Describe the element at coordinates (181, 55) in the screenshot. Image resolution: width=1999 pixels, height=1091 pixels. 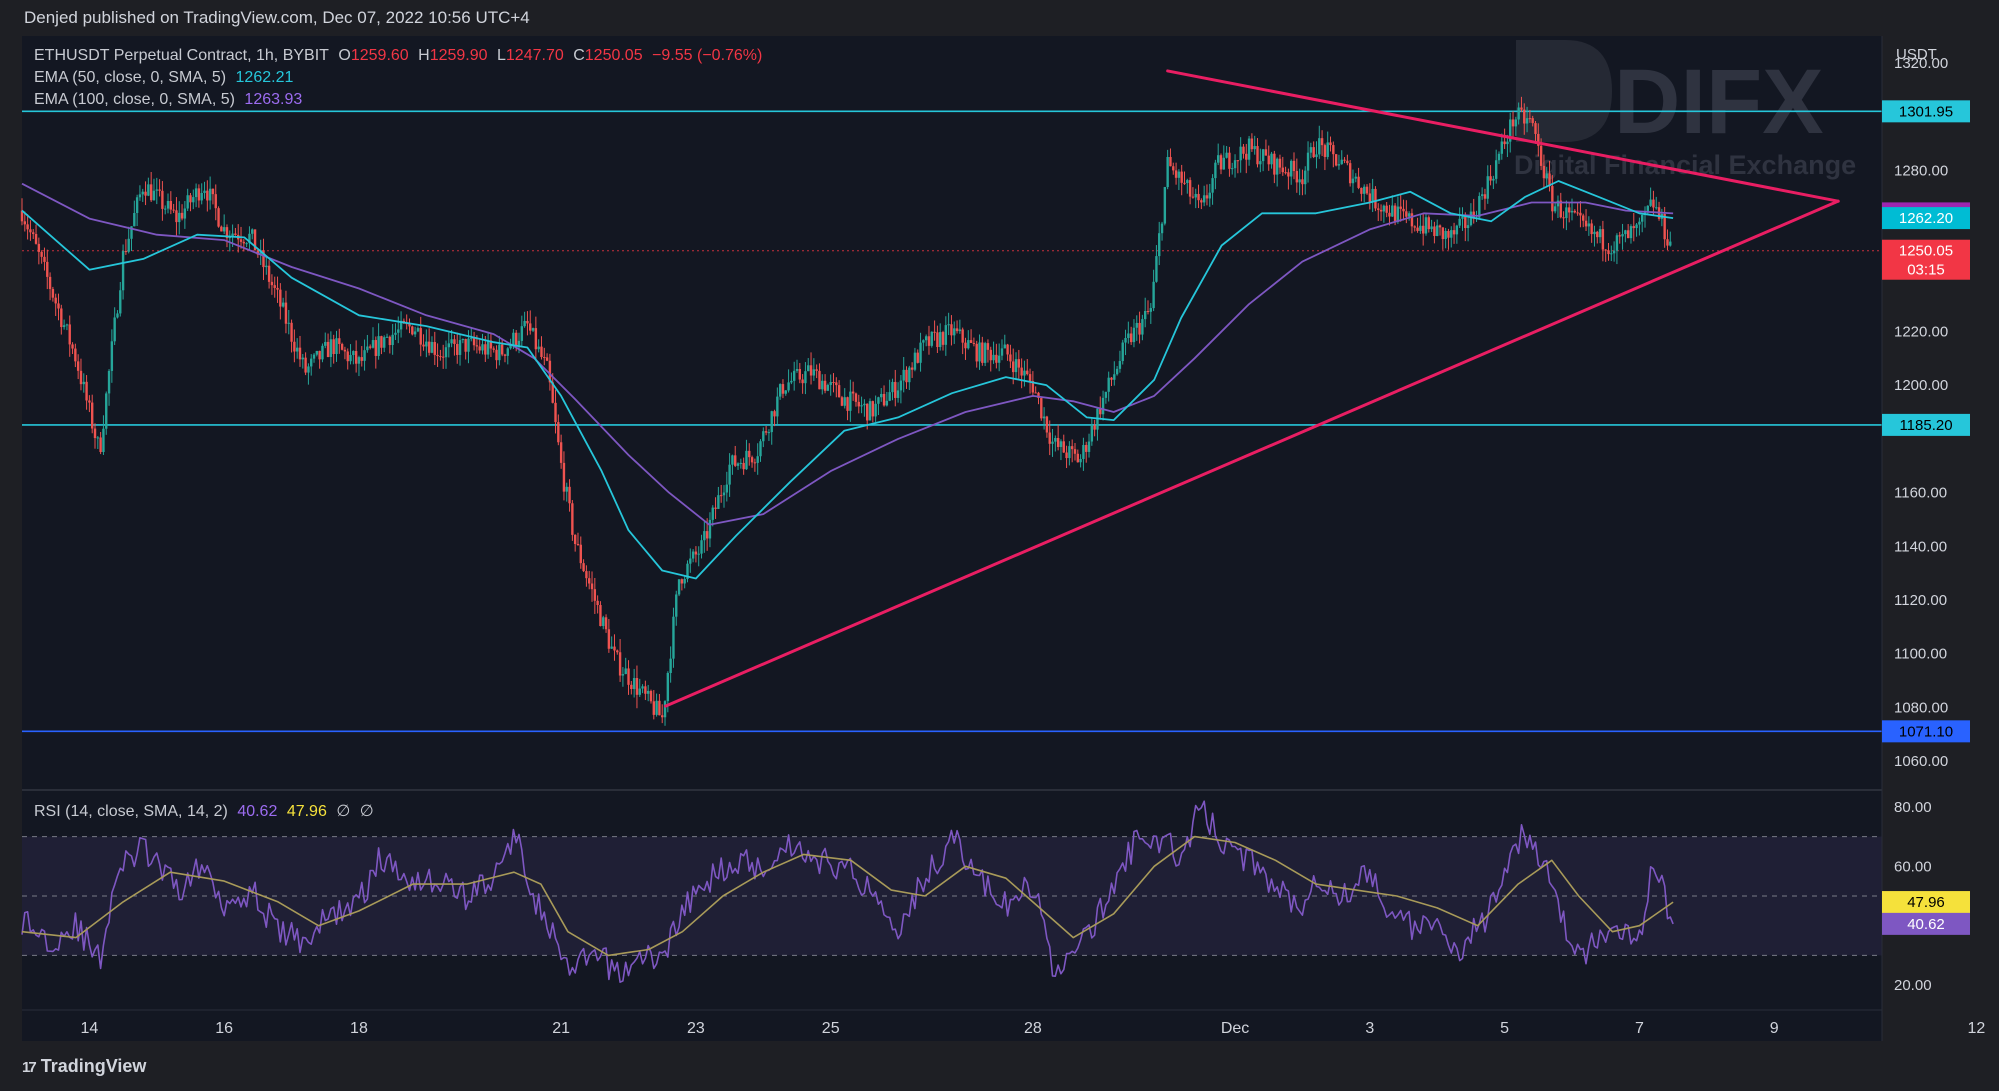
I see `symbol-label: ETHUSDT Perpetual Contract, 1h, BYBIT` at that location.